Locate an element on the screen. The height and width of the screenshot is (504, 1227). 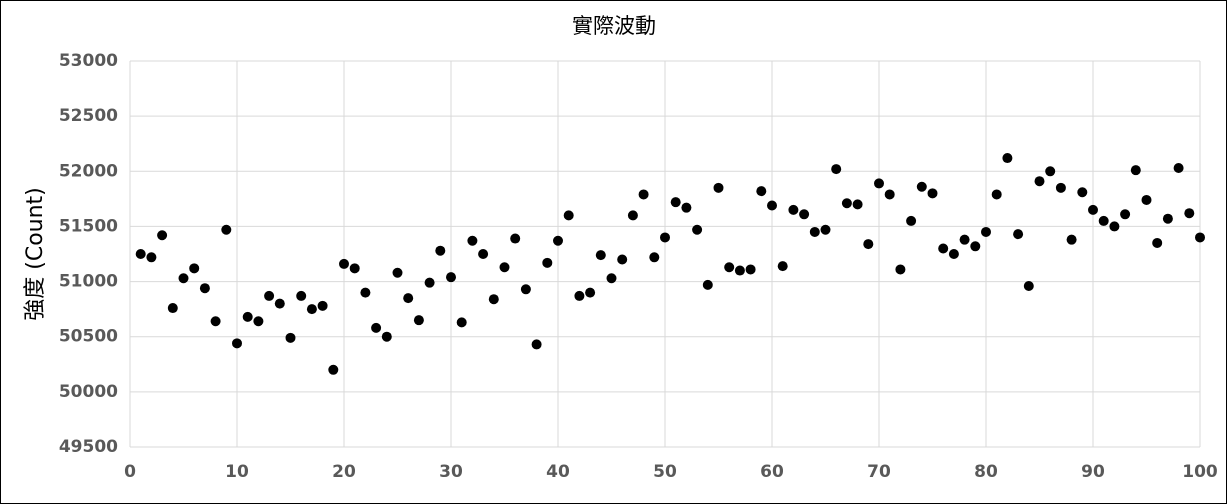
x-tick-label: 60 is located at coordinates (772, 472).